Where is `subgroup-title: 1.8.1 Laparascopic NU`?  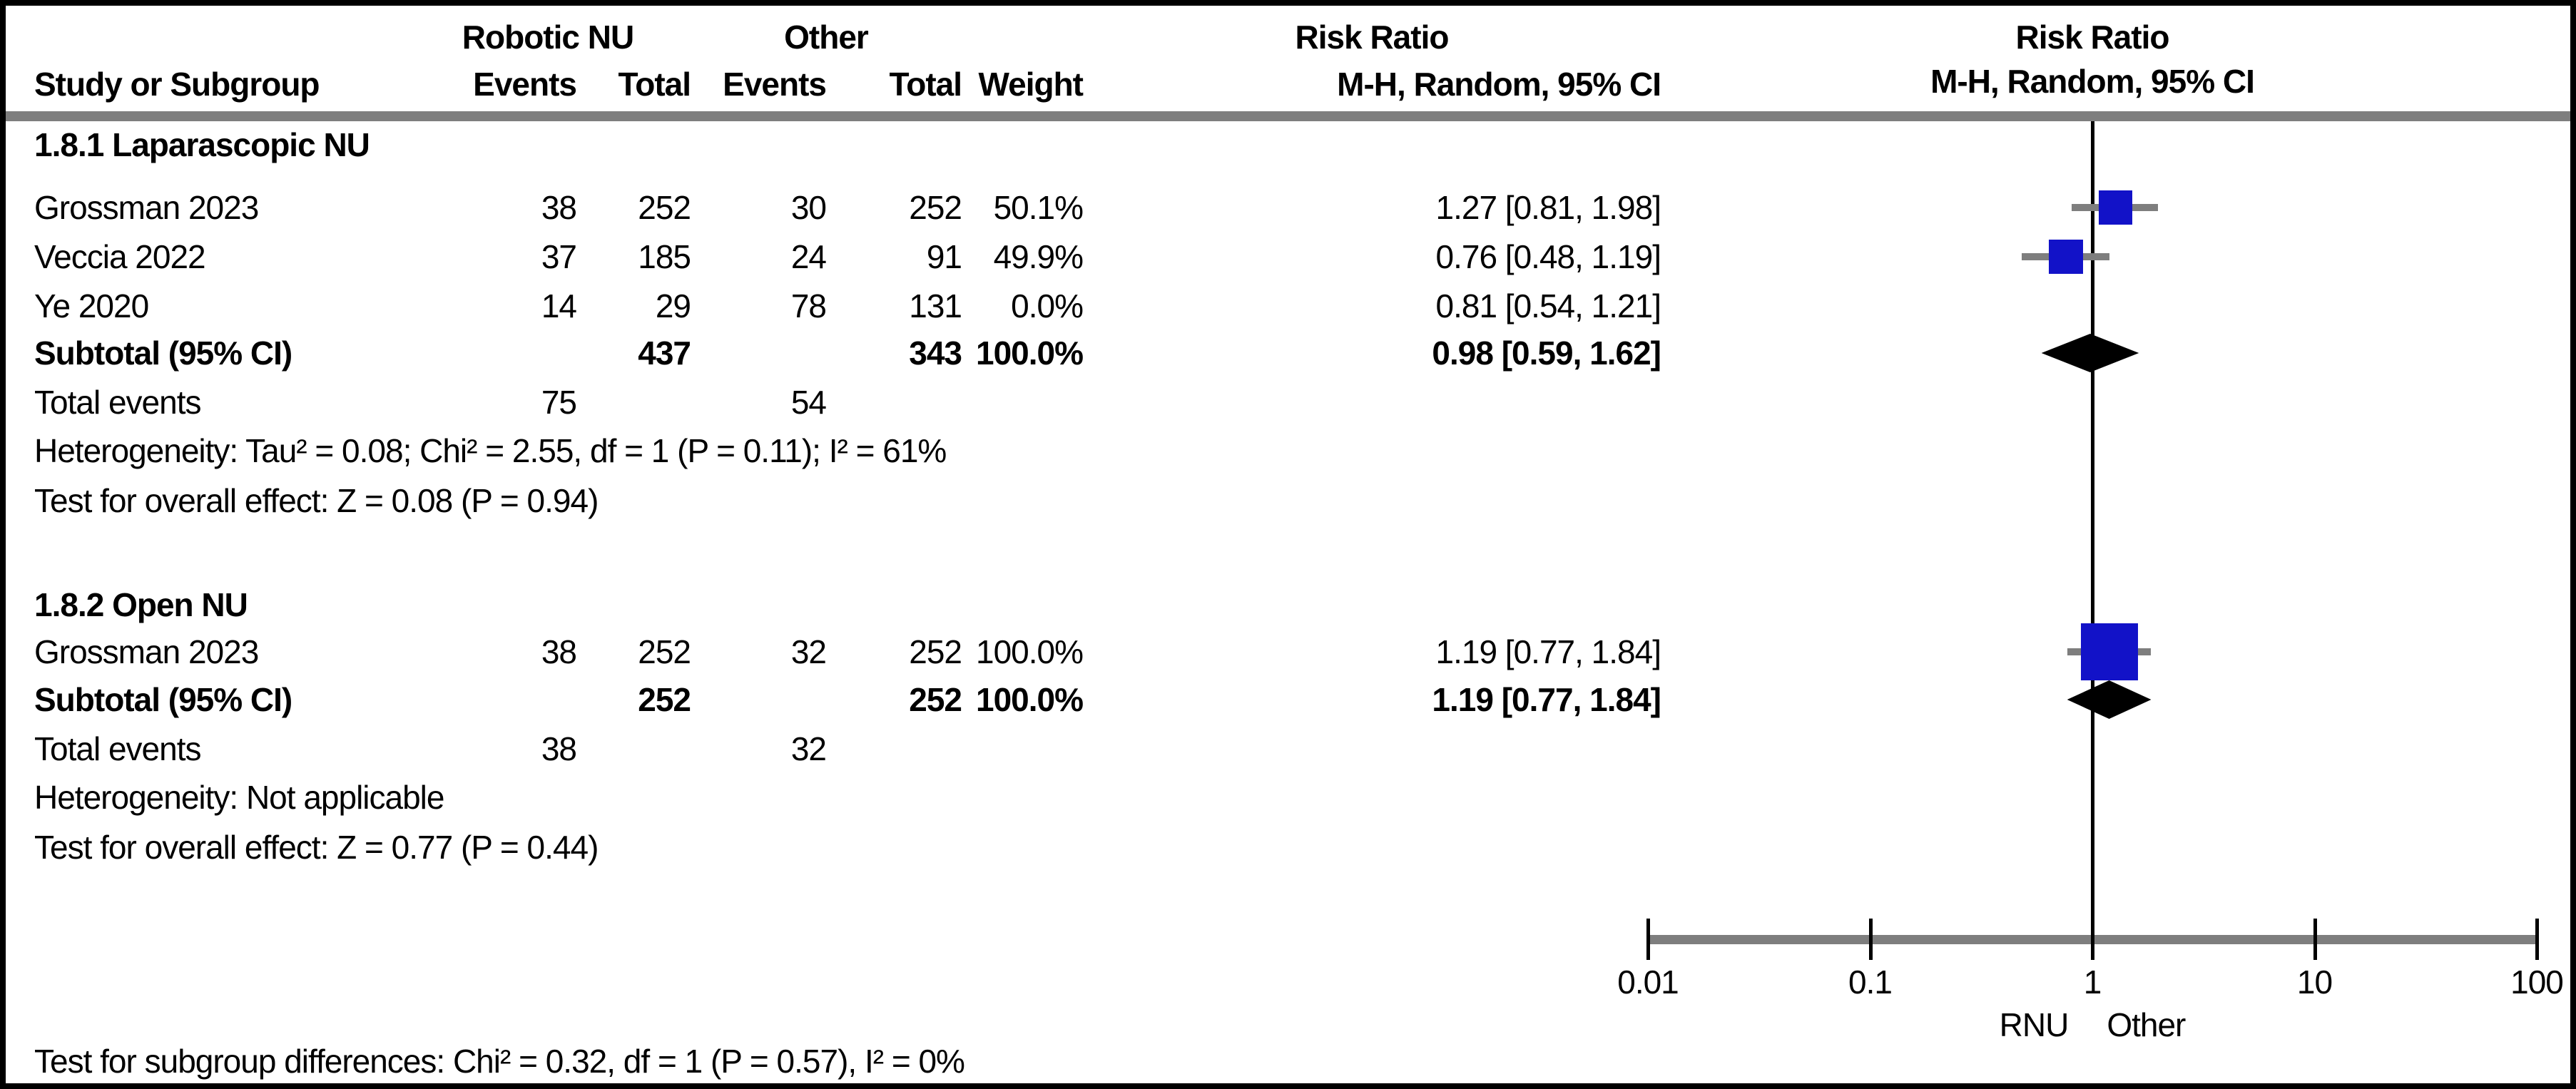 subgroup-title: 1.8.1 Laparascopic NU is located at coordinates (202, 144).